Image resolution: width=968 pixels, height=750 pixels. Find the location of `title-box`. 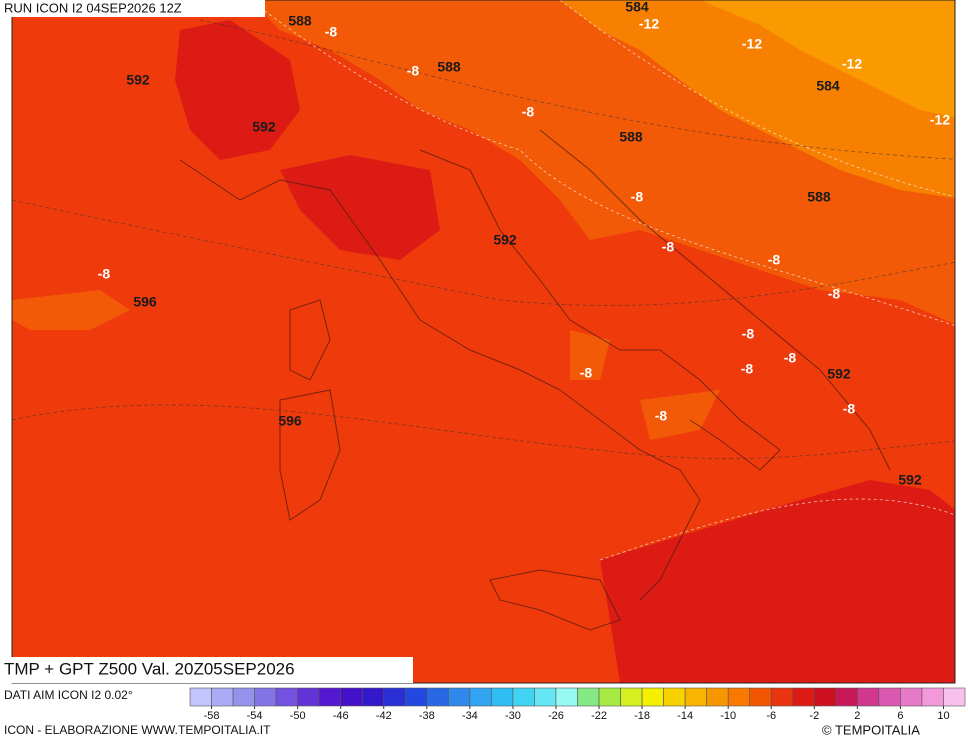

title-box is located at coordinates (206, 670).